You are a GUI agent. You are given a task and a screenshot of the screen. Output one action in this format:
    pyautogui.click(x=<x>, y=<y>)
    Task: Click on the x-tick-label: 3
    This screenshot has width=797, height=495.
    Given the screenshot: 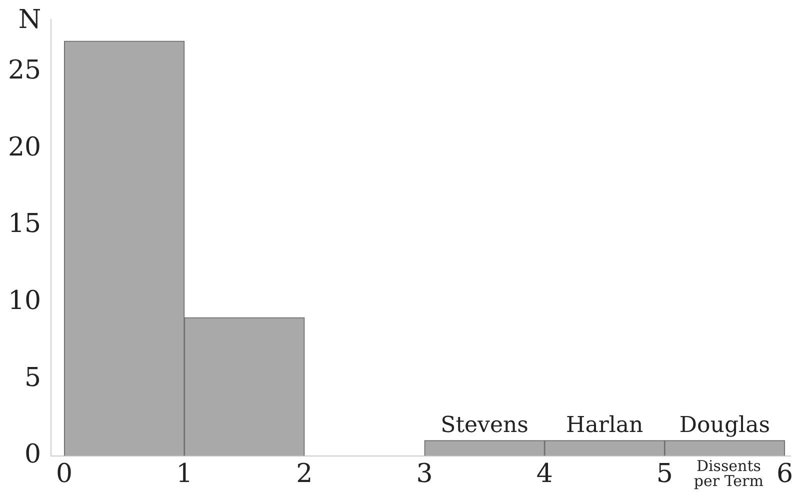 What is the action you would take?
    pyautogui.click(x=424, y=474)
    